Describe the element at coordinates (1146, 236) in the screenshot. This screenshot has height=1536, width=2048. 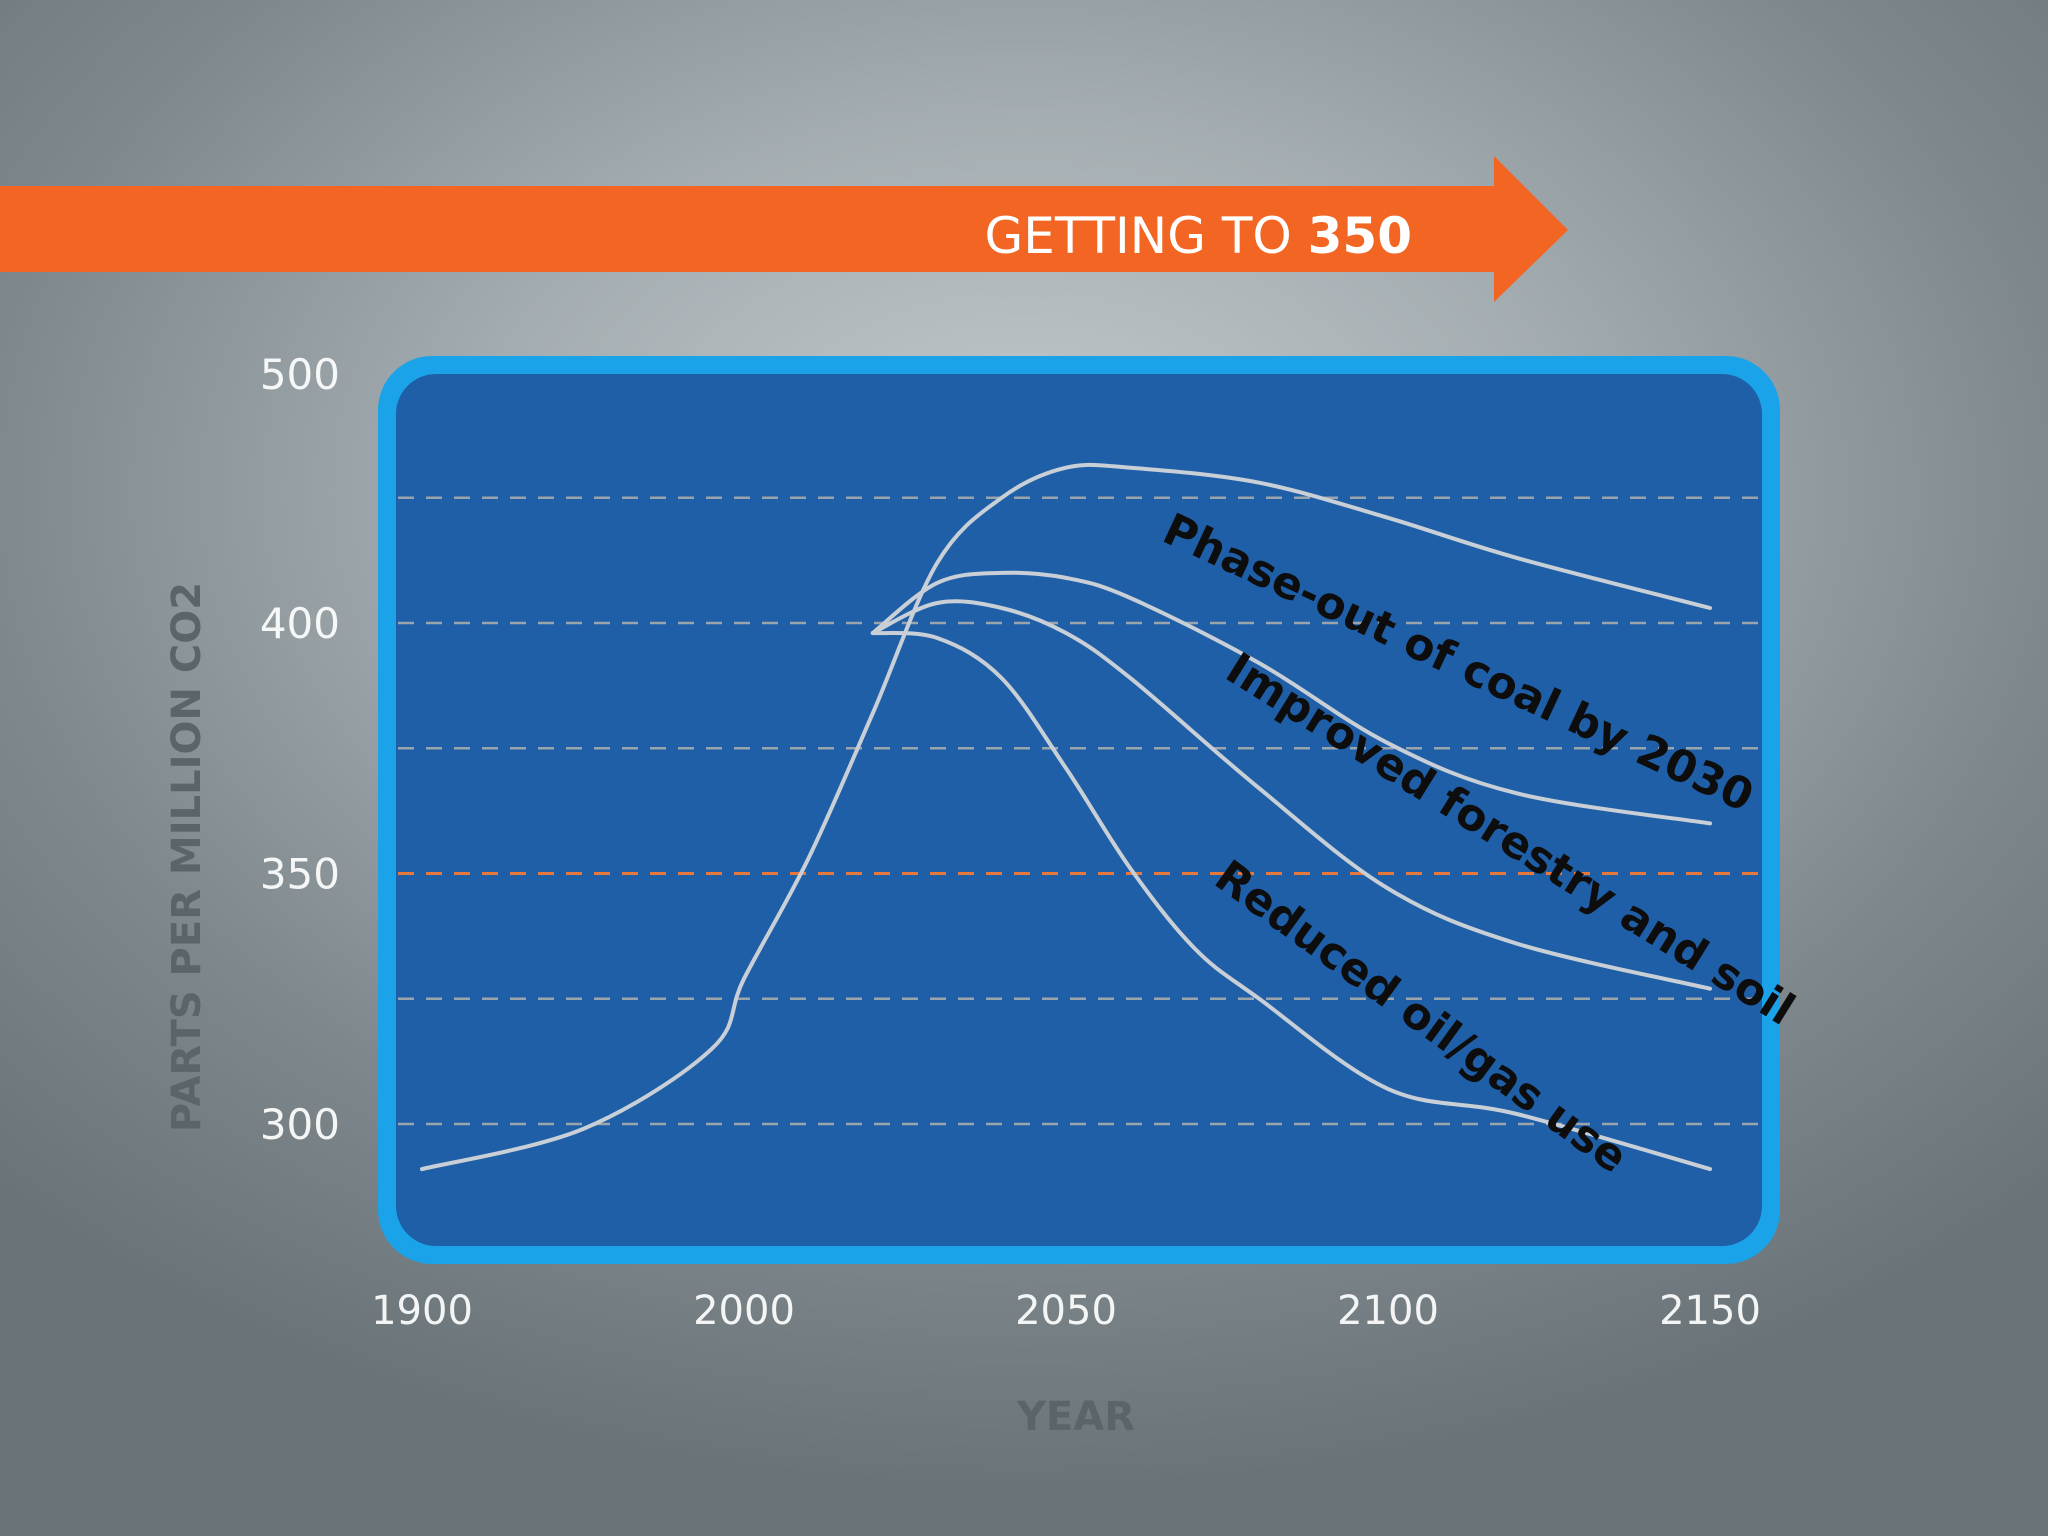
I see `chart-title-prefix: GETTING TO` at that location.